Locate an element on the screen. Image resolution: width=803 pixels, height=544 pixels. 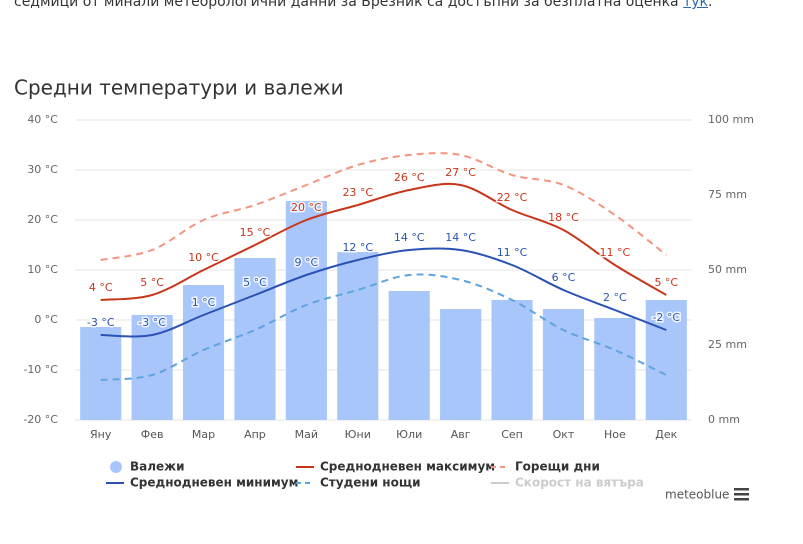
data-label: 2 °C is located at coordinates (615, 297).